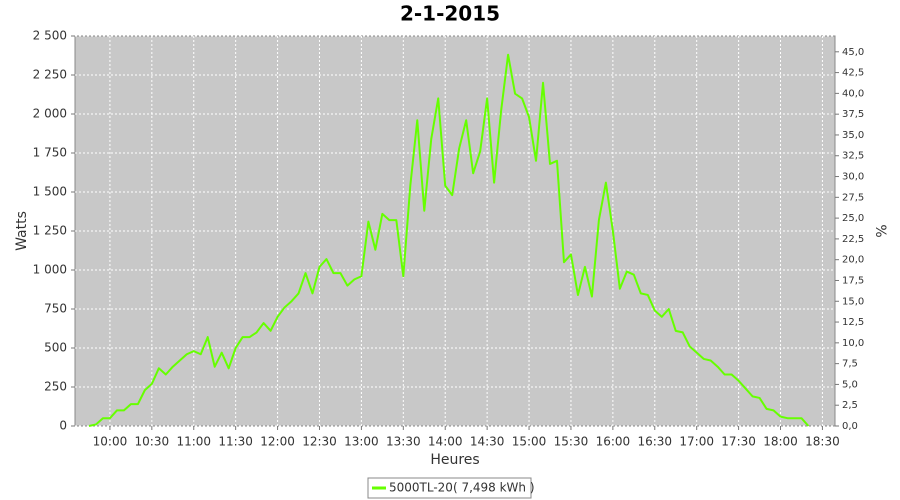 This screenshot has height=500, width=900. Describe the element at coordinates (853, 177) in the screenshot. I see `y2-tick-label: 30,0` at that location.